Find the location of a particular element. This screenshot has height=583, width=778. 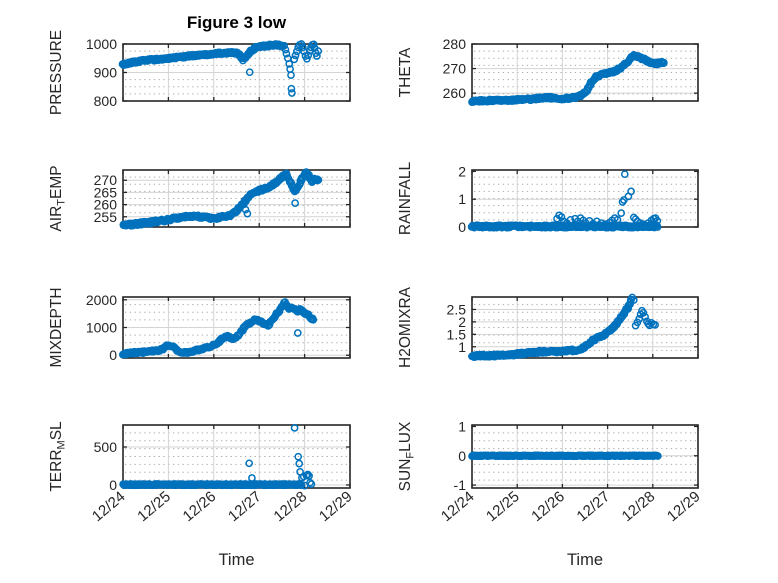

y-tick-label-h2omixra: 1 is located at coordinates (462, 347).